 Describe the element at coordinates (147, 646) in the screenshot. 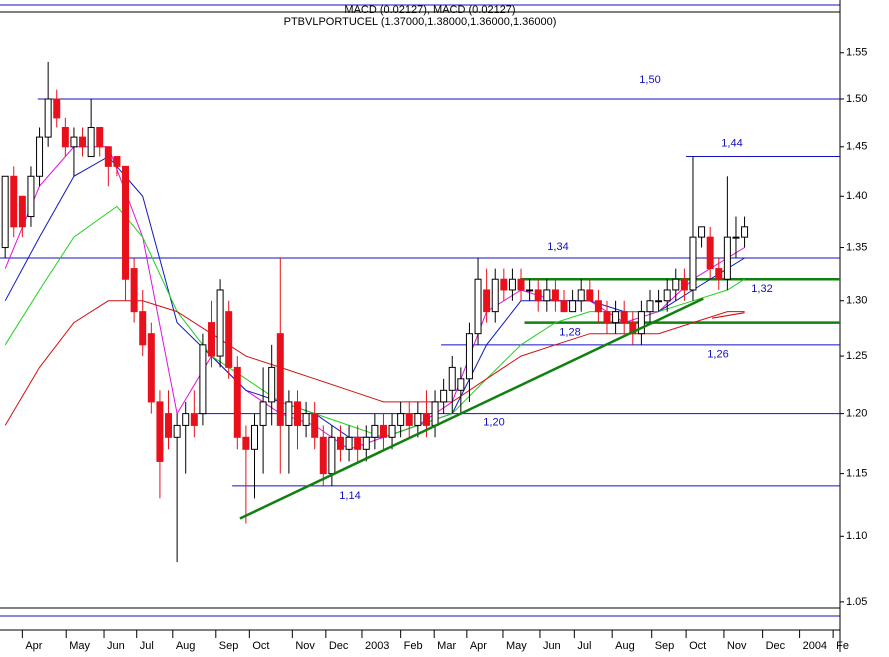

I see `x-tick-label: Jul` at that location.